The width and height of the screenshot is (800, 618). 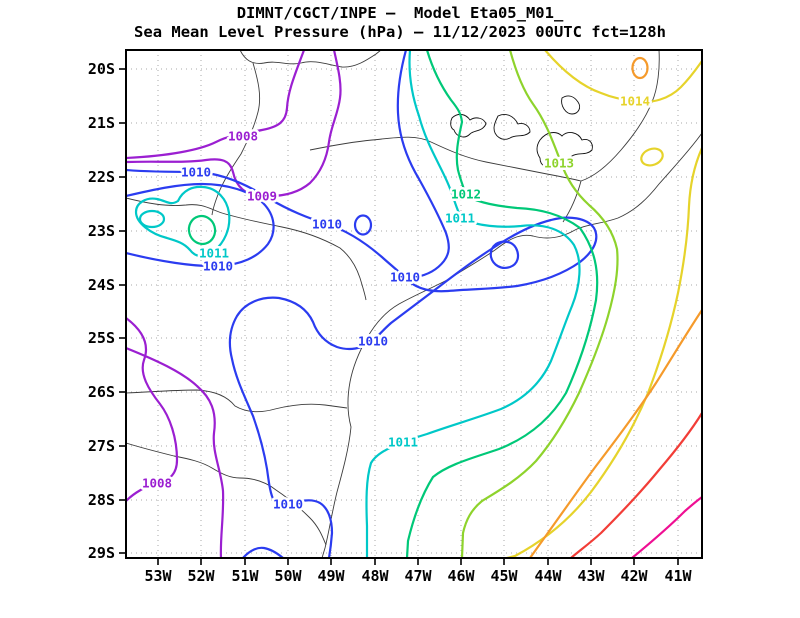 I want to click on isobar-label-1012: 1012, so click(x=466, y=194).